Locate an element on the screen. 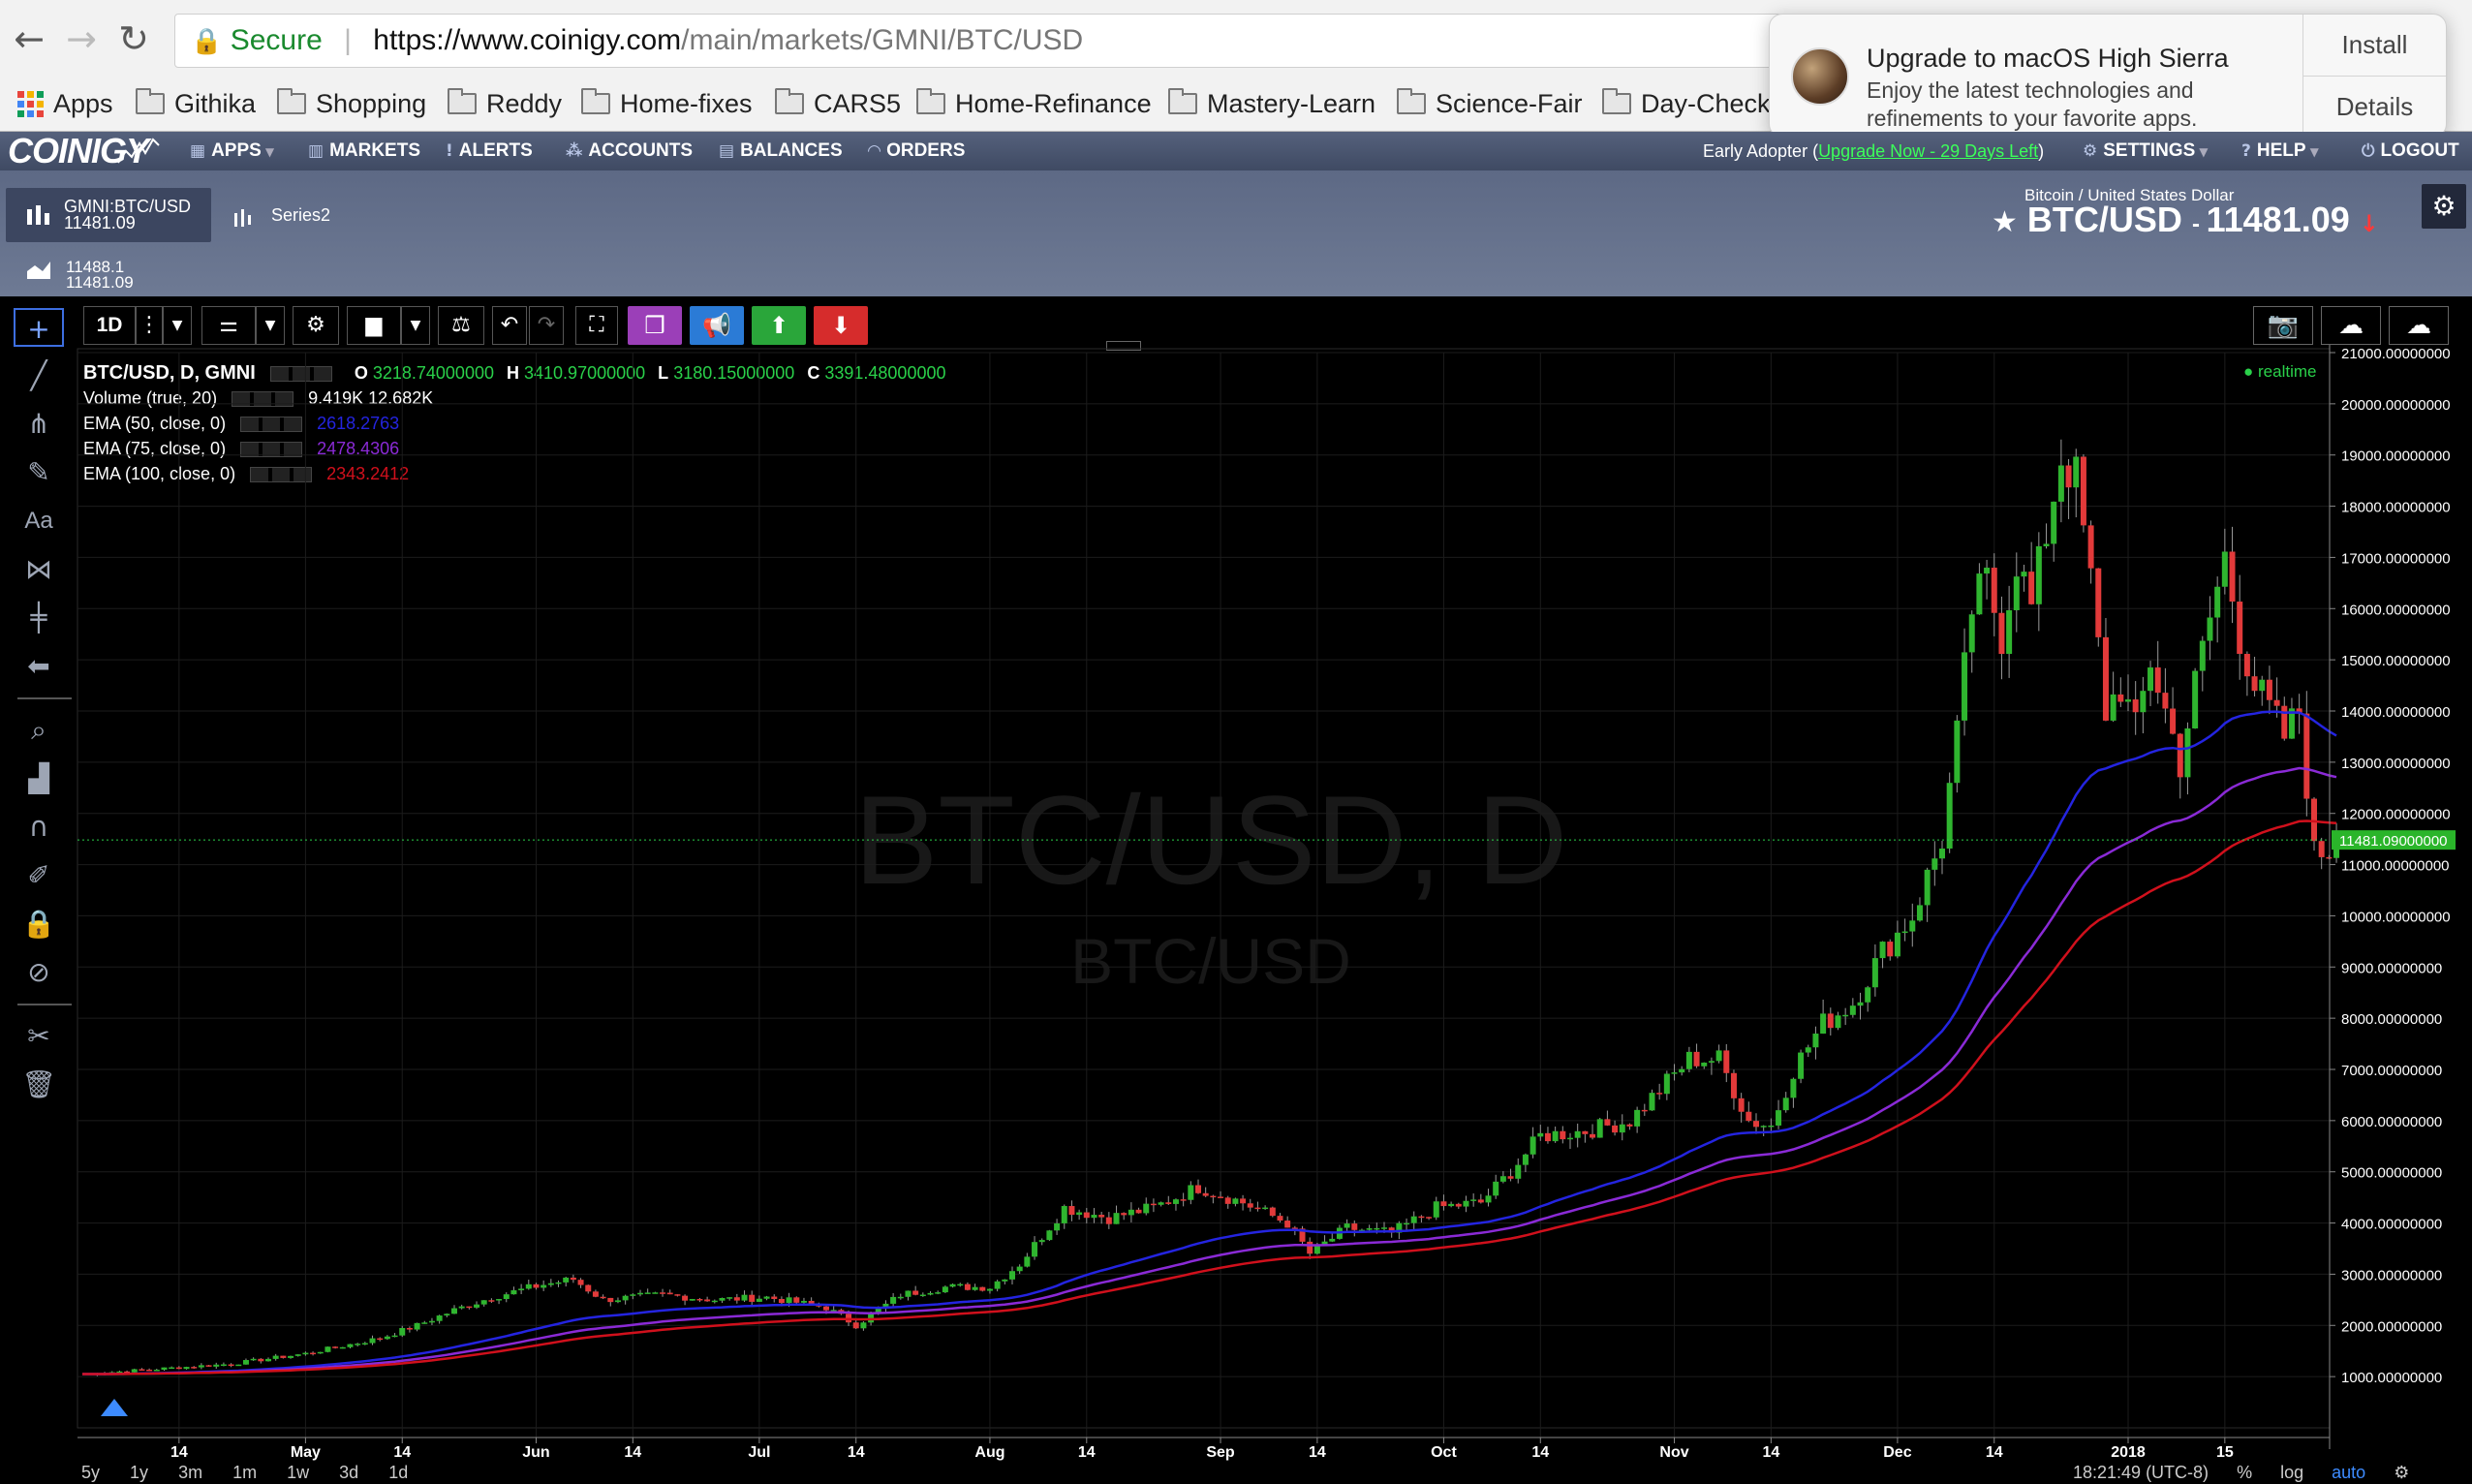  nav-markets: ▥ MARKETS is located at coordinates (364, 151).